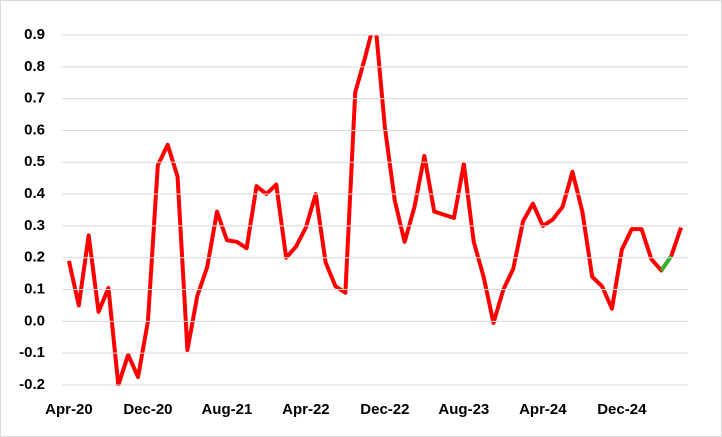 This screenshot has width=722, height=437. I want to click on x-tick-label: Apr-24, so click(543, 409).